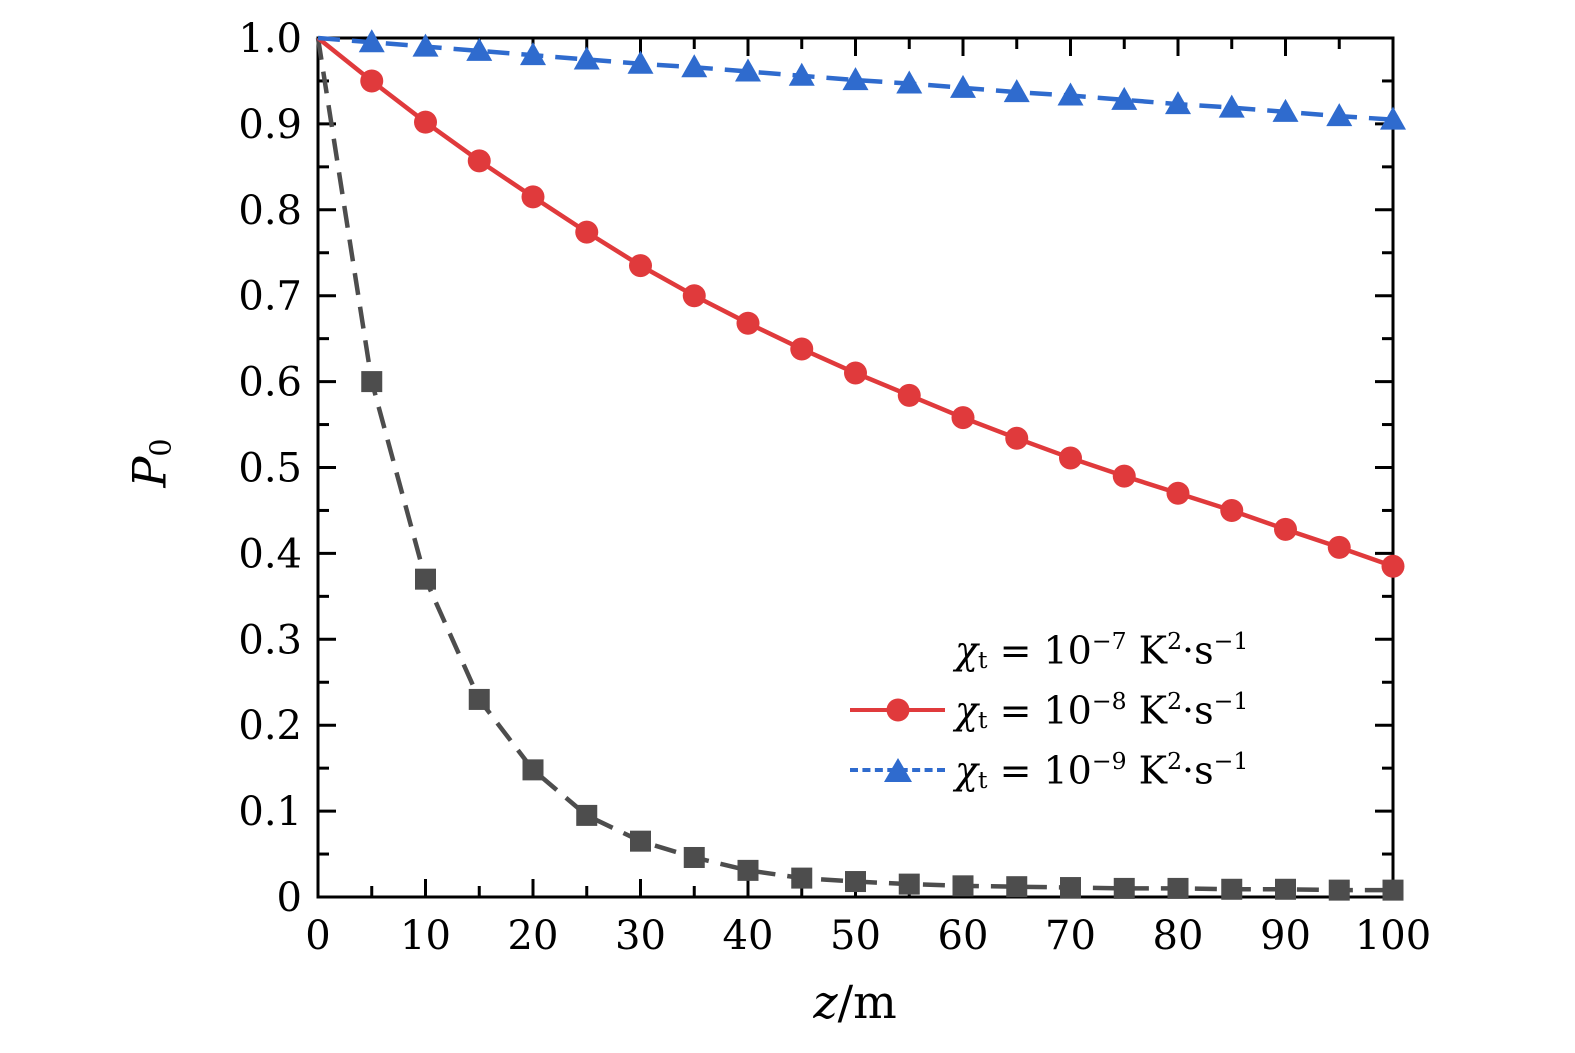  Describe the element at coordinates (533, 936) in the screenshot. I see `x-tick-label: 20` at that location.